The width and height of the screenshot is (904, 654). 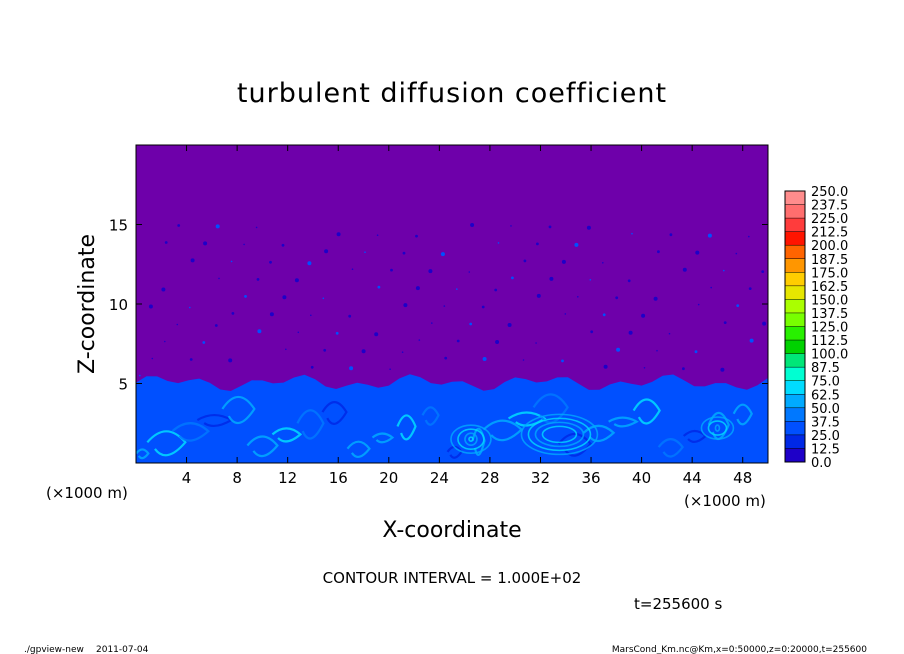 What do you see at coordinates (825, 449) in the screenshot?
I see `colorbar-label: 12.5` at bounding box center [825, 449].